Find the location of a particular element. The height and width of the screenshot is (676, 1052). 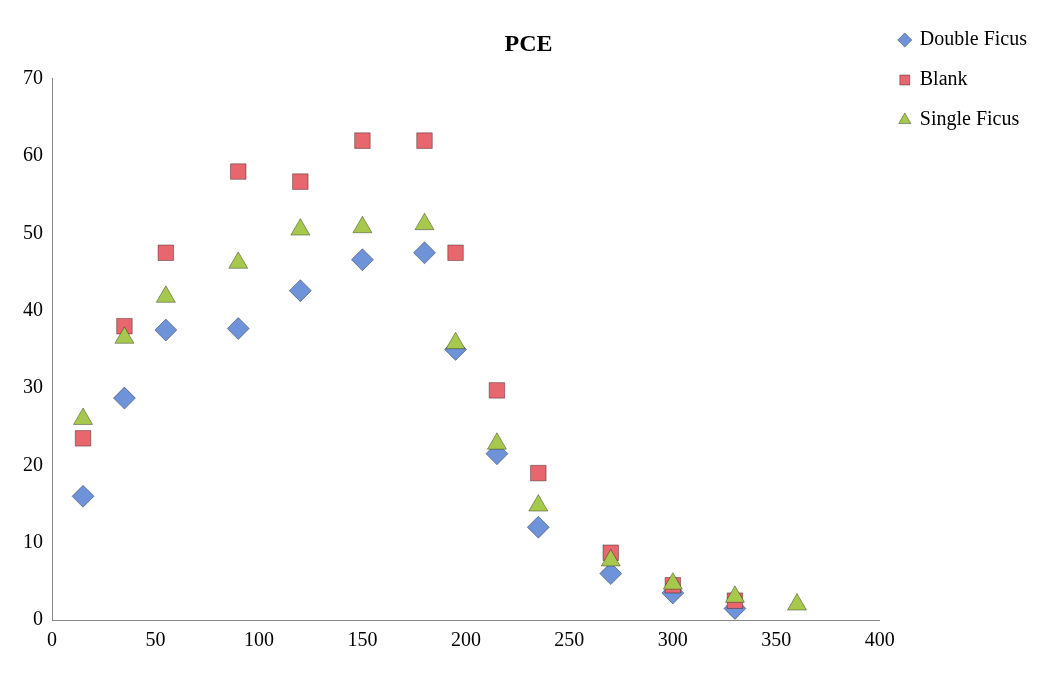

y-tick-label: 40 is located at coordinates (33, 308).